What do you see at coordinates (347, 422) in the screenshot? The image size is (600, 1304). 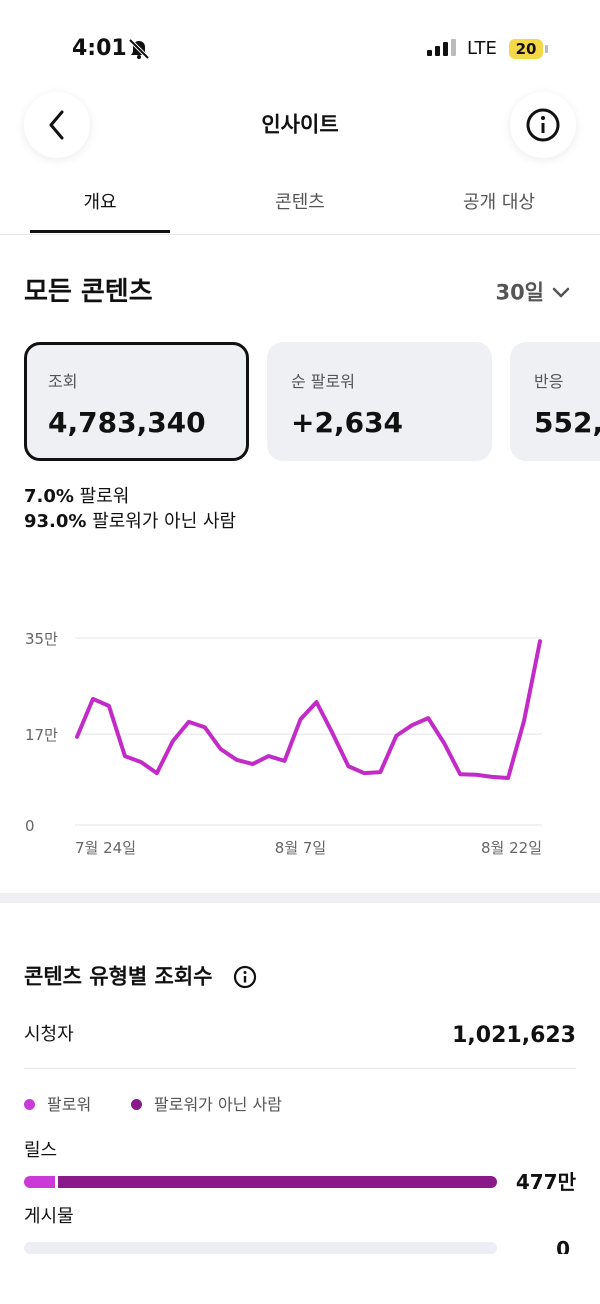 I see `metric-value: +2,634` at bounding box center [347, 422].